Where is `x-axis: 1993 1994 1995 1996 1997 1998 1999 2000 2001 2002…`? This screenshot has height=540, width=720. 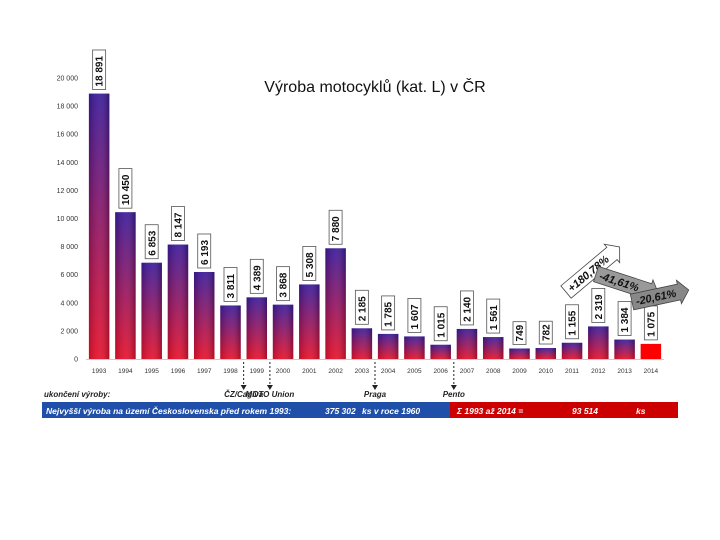
x-axis: 1993 1994 1995 1996 1997 1998 1999 2000 2001 2002… is located at coordinates (375, 367).